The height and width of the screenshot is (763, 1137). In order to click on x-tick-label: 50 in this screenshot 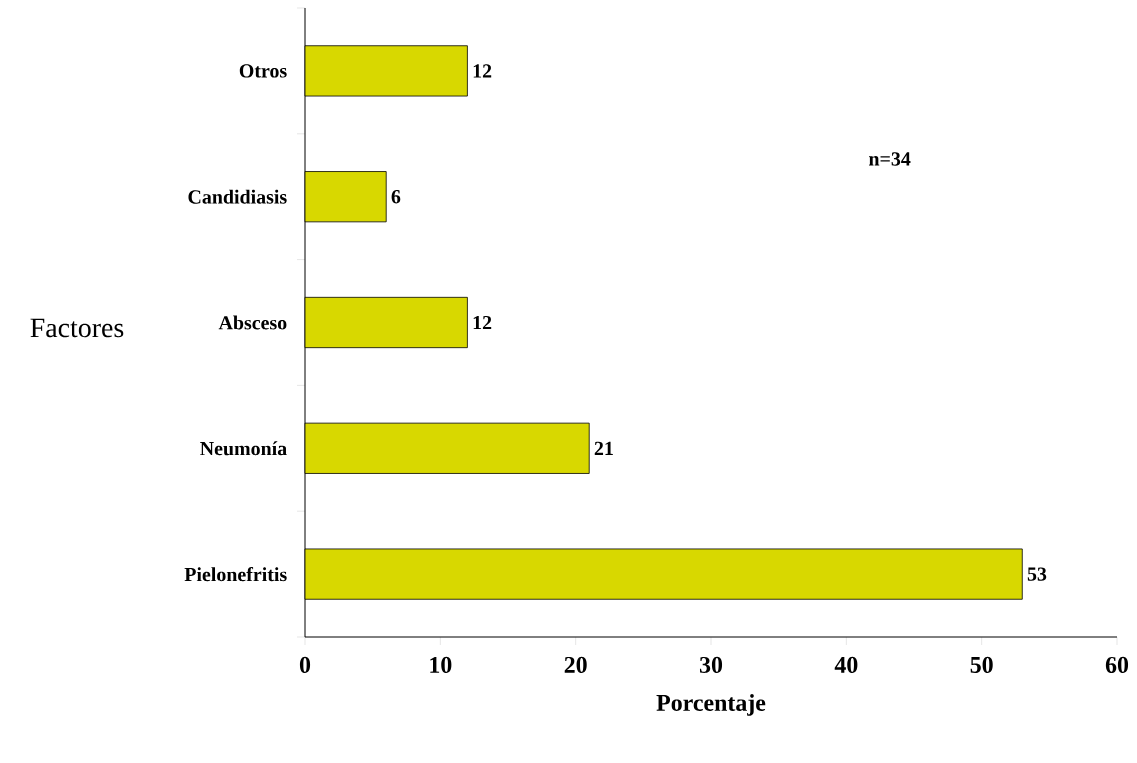, I will do `click(981, 664)`.